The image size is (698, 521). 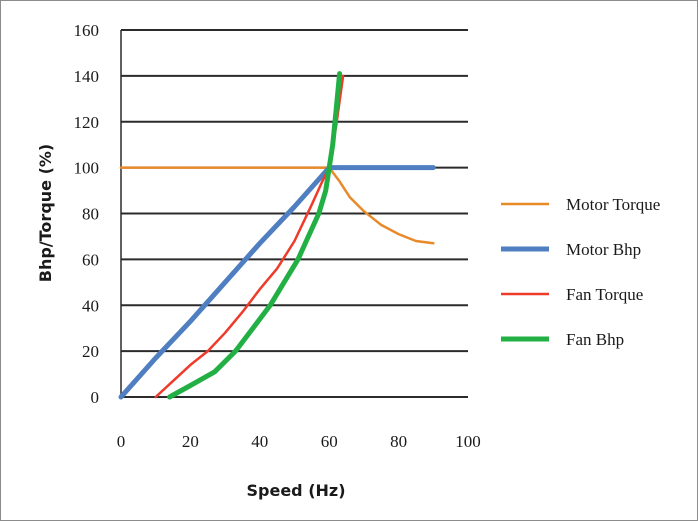 What do you see at coordinates (613, 204) in the screenshot?
I see `legend-label: Motor Torque` at bounding box center [613, 204].